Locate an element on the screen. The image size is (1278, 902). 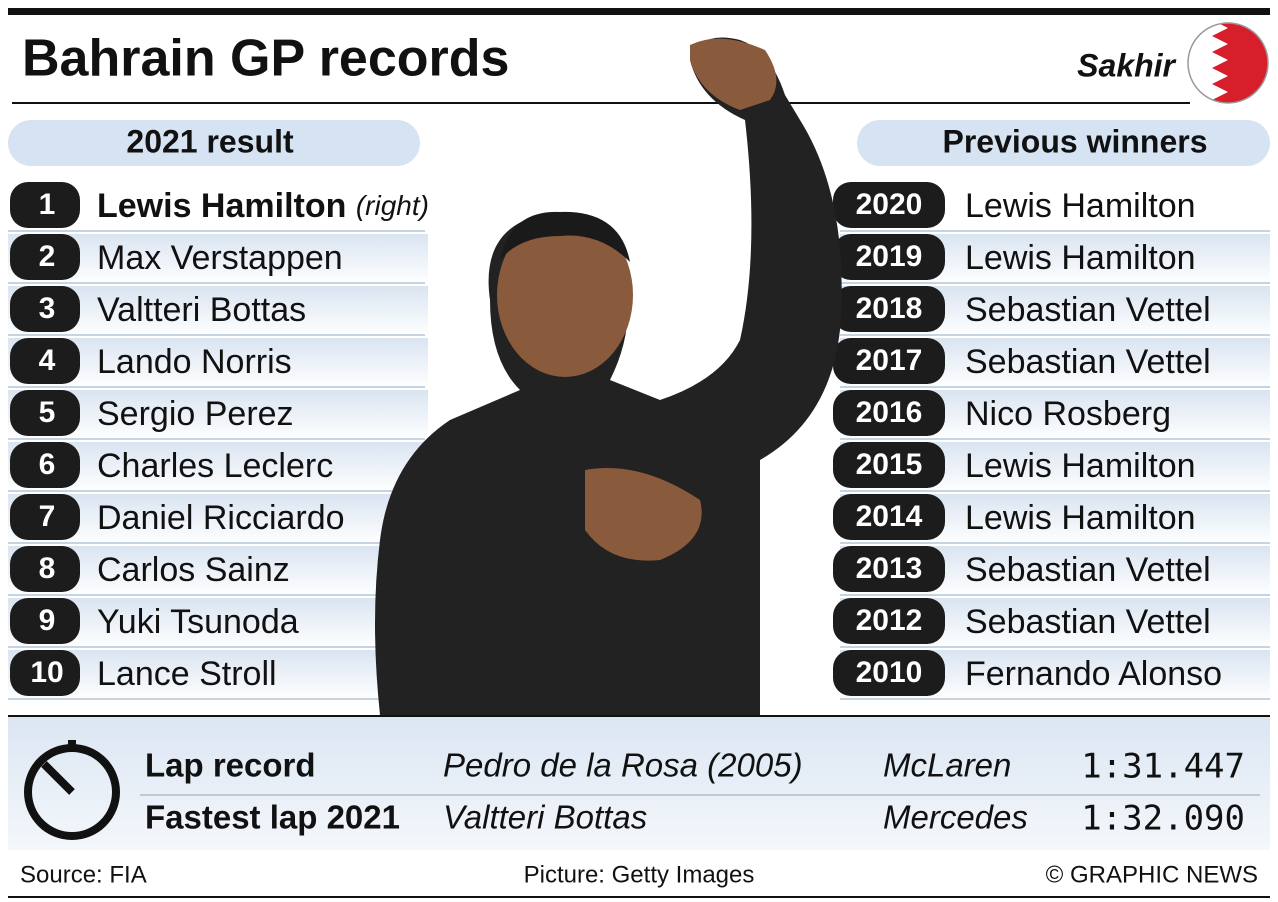
position: 7 is located at coordinates (47, 516).